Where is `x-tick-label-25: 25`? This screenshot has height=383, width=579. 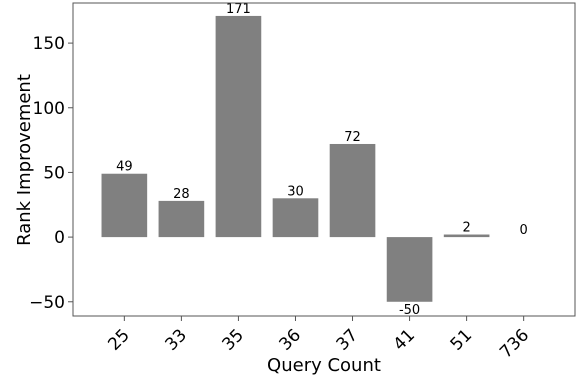 x-tick-label-25: 25 is located at coordinates (118, 339).